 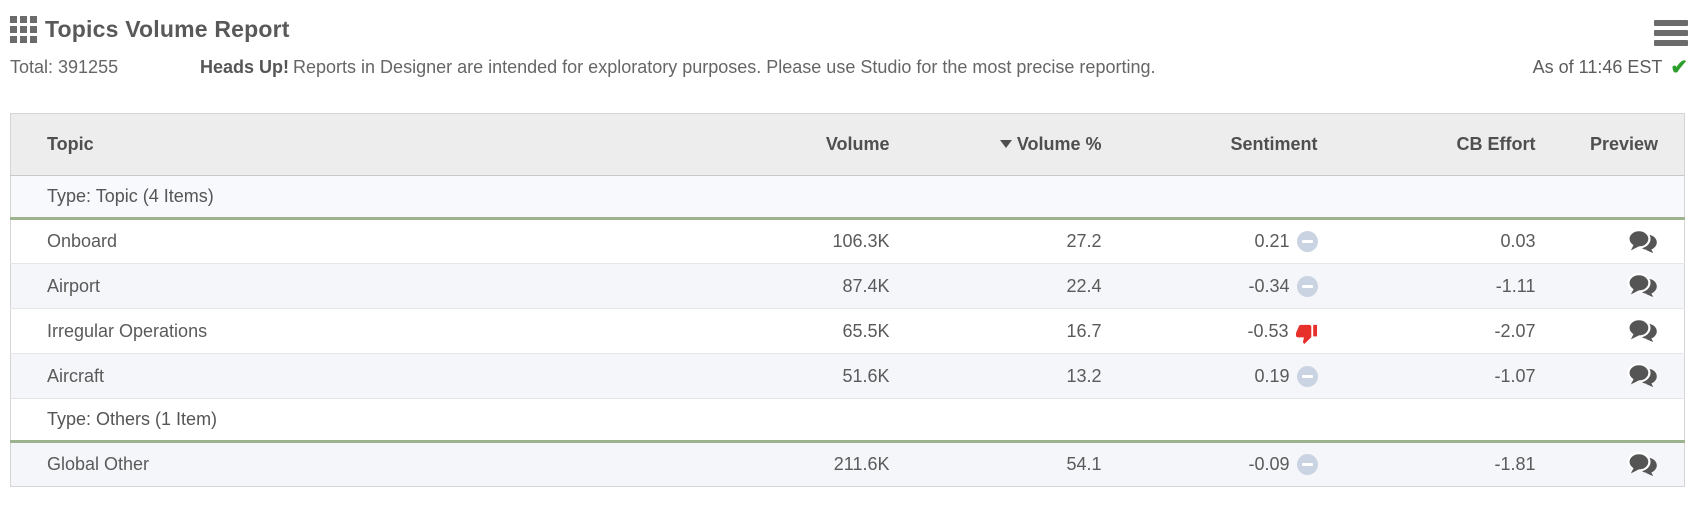 I want to click on page-title: Topics Volume Report, so click(x=167, y=29).